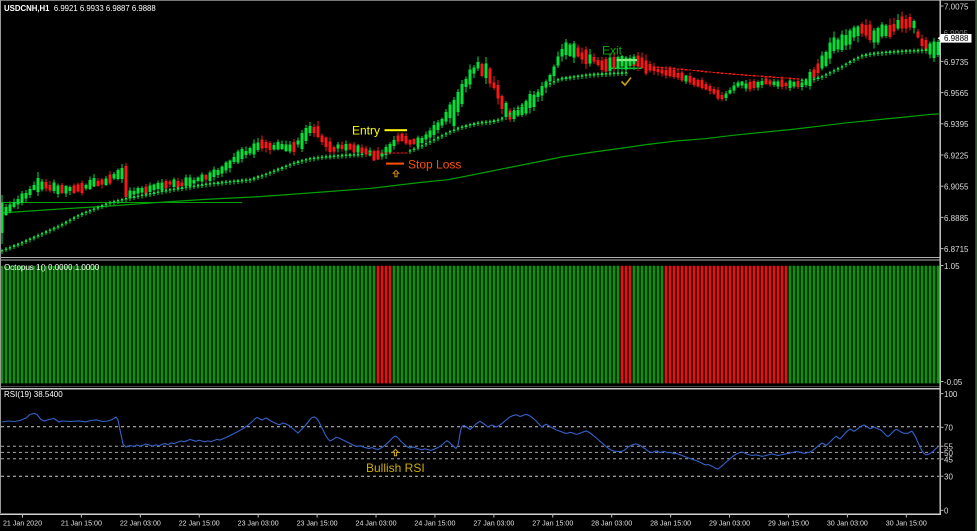 Image resolution: width=977 pixels, height=531 pixels. I want to click on svg-text: 27 Jan 03:00, so click(493, 524).